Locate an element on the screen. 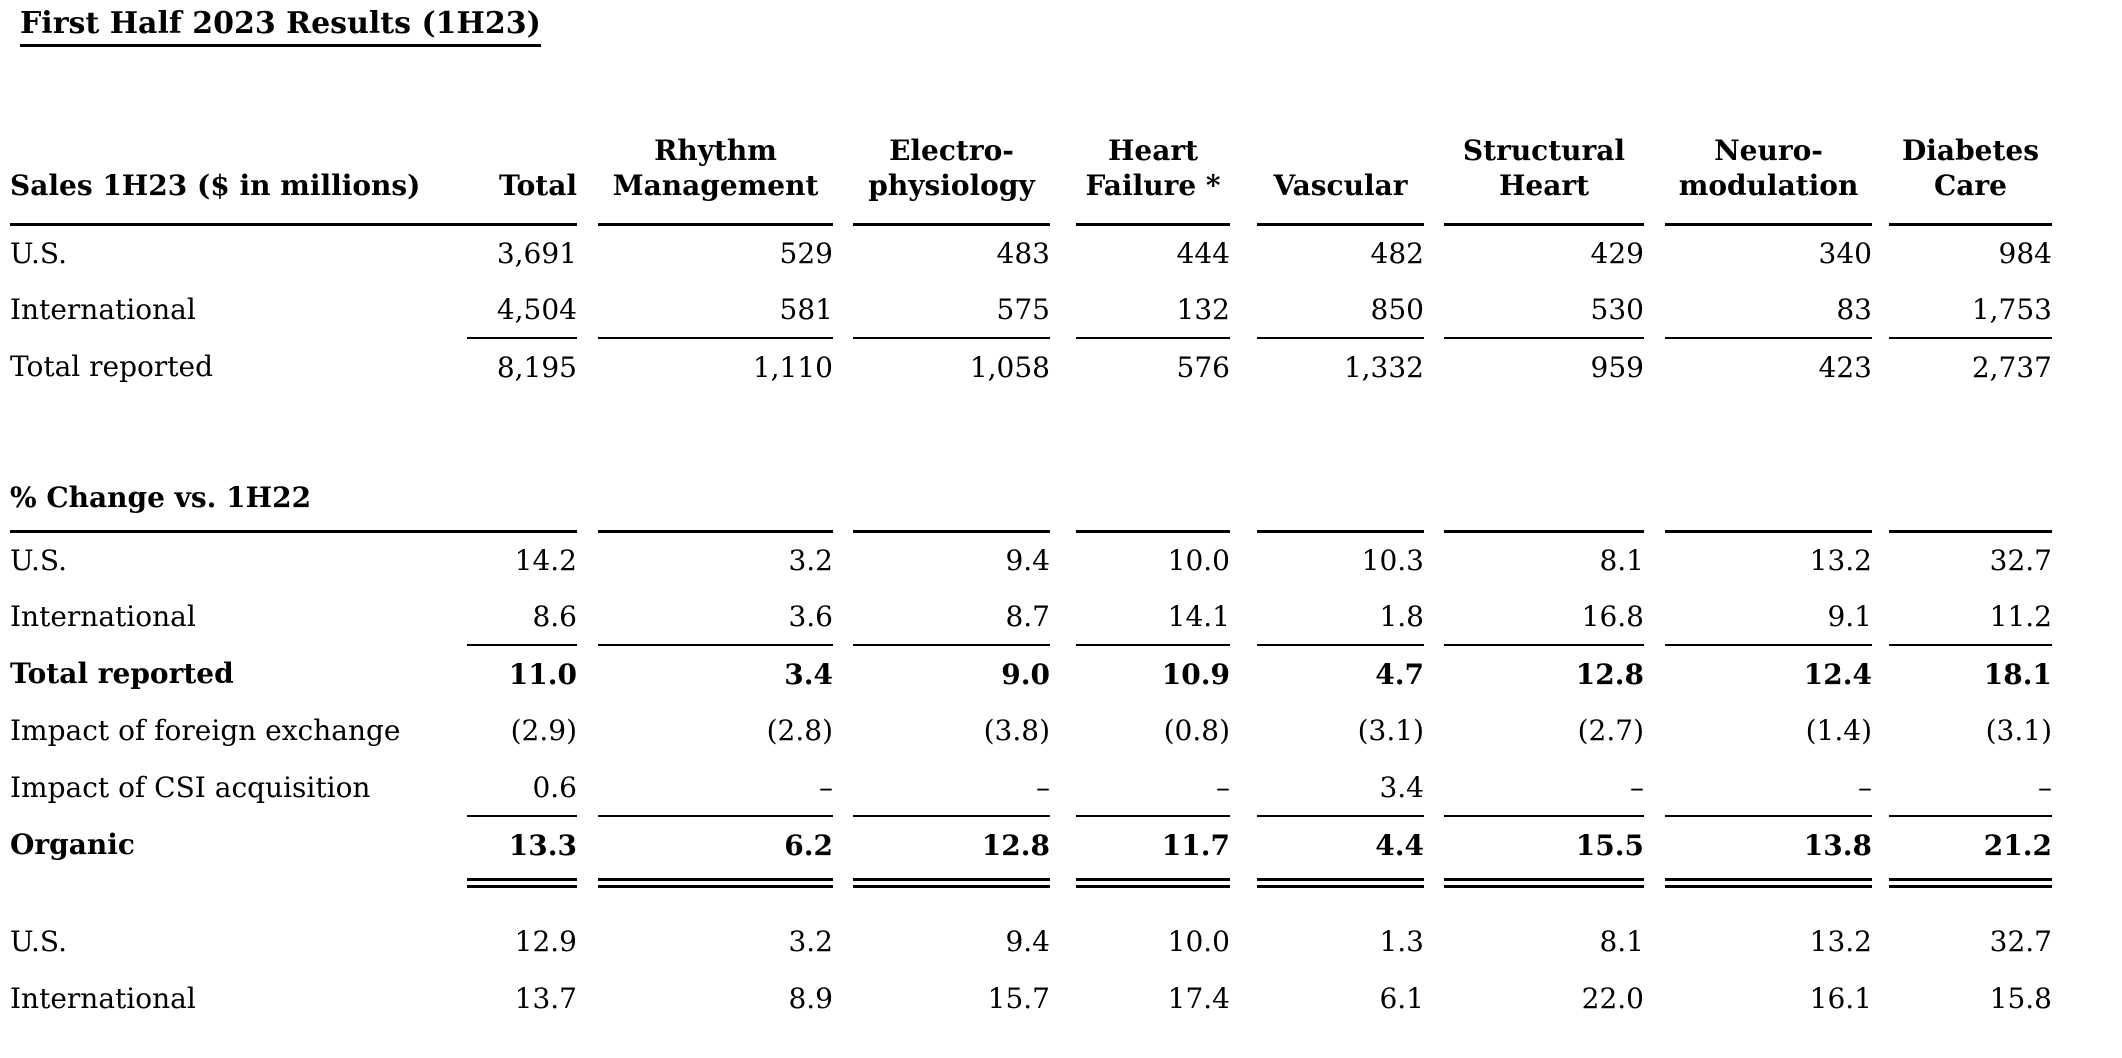 This screenshot has width=2122, height=1058. cell-value: 959 is located at coordinates (1617, 367).